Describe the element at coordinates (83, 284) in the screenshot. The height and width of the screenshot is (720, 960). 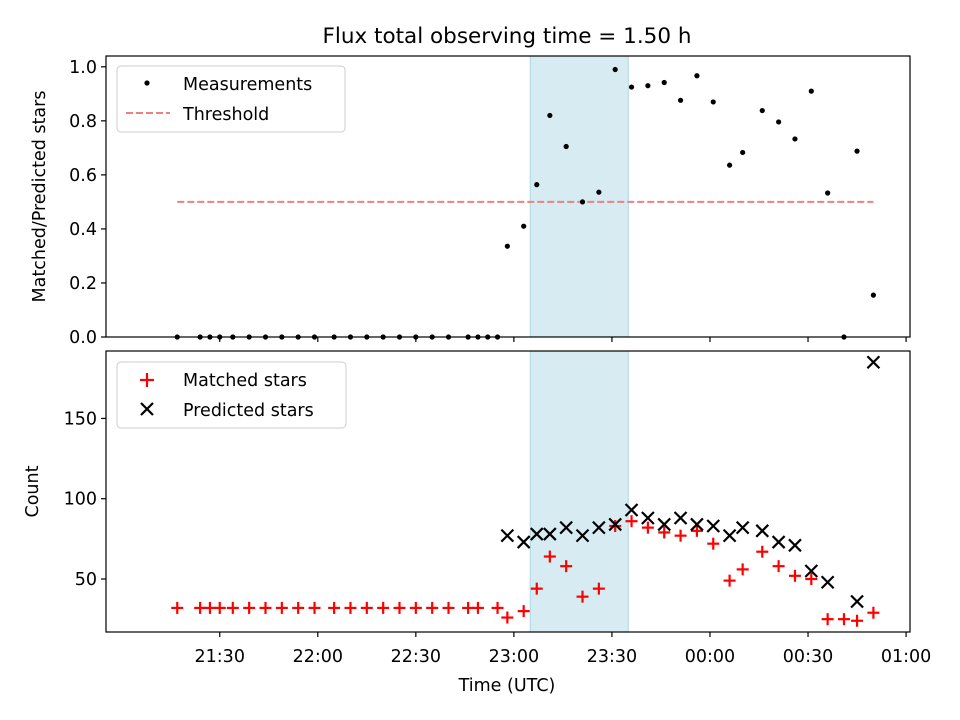
I see `y-tick-label: 0.2` at that location.